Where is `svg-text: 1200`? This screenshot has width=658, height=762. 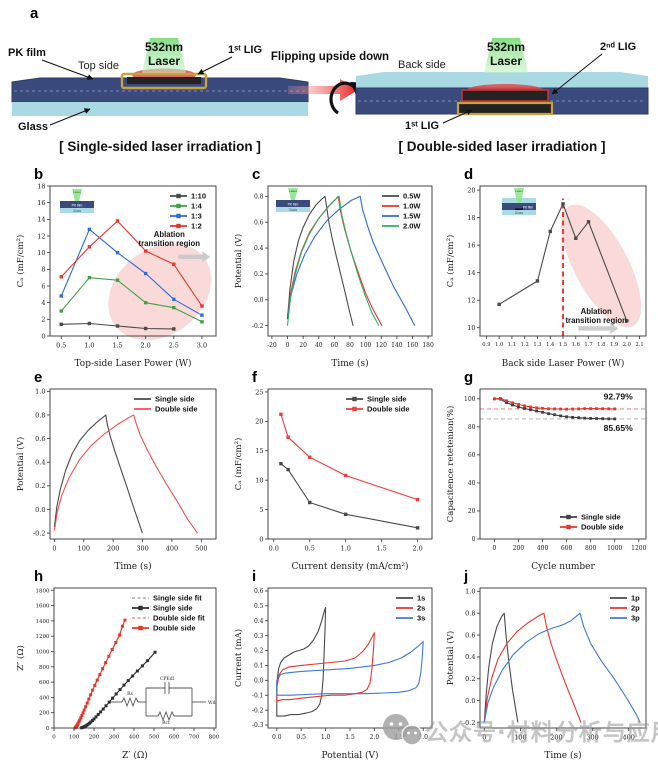
svg-text: 1200 is located at coordinates (638, 548).